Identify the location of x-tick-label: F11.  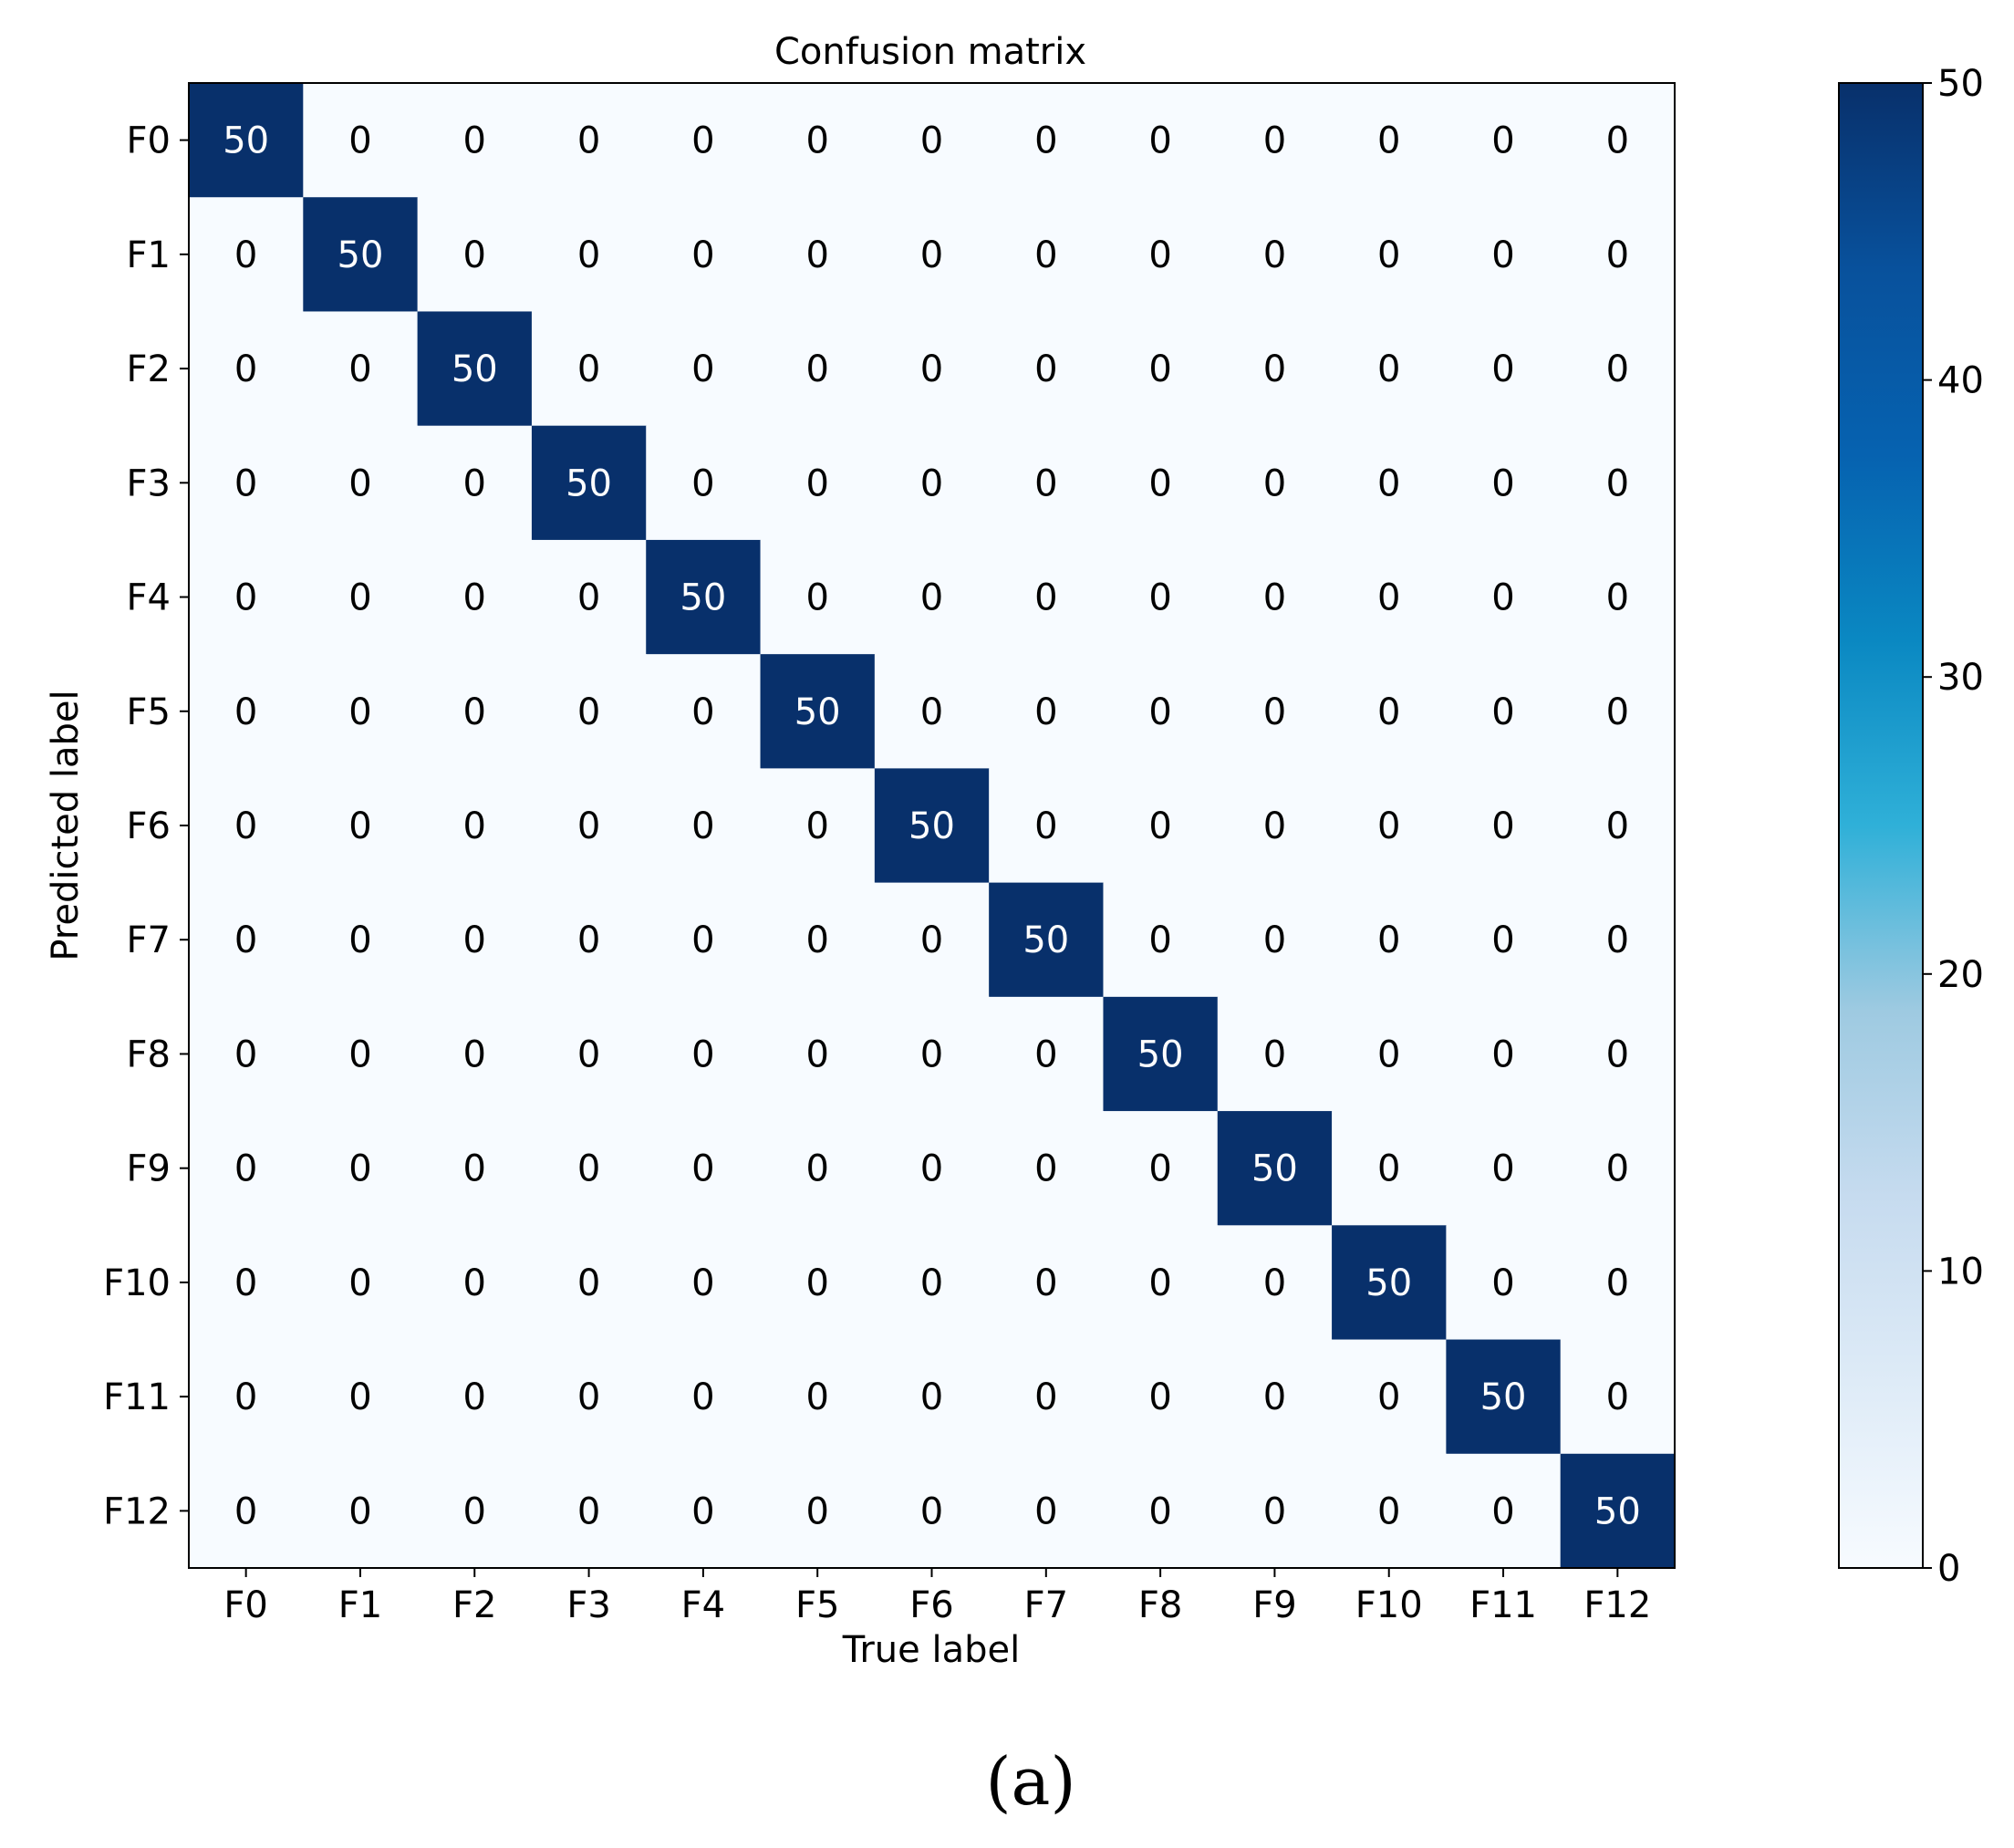
(1503, 1605).